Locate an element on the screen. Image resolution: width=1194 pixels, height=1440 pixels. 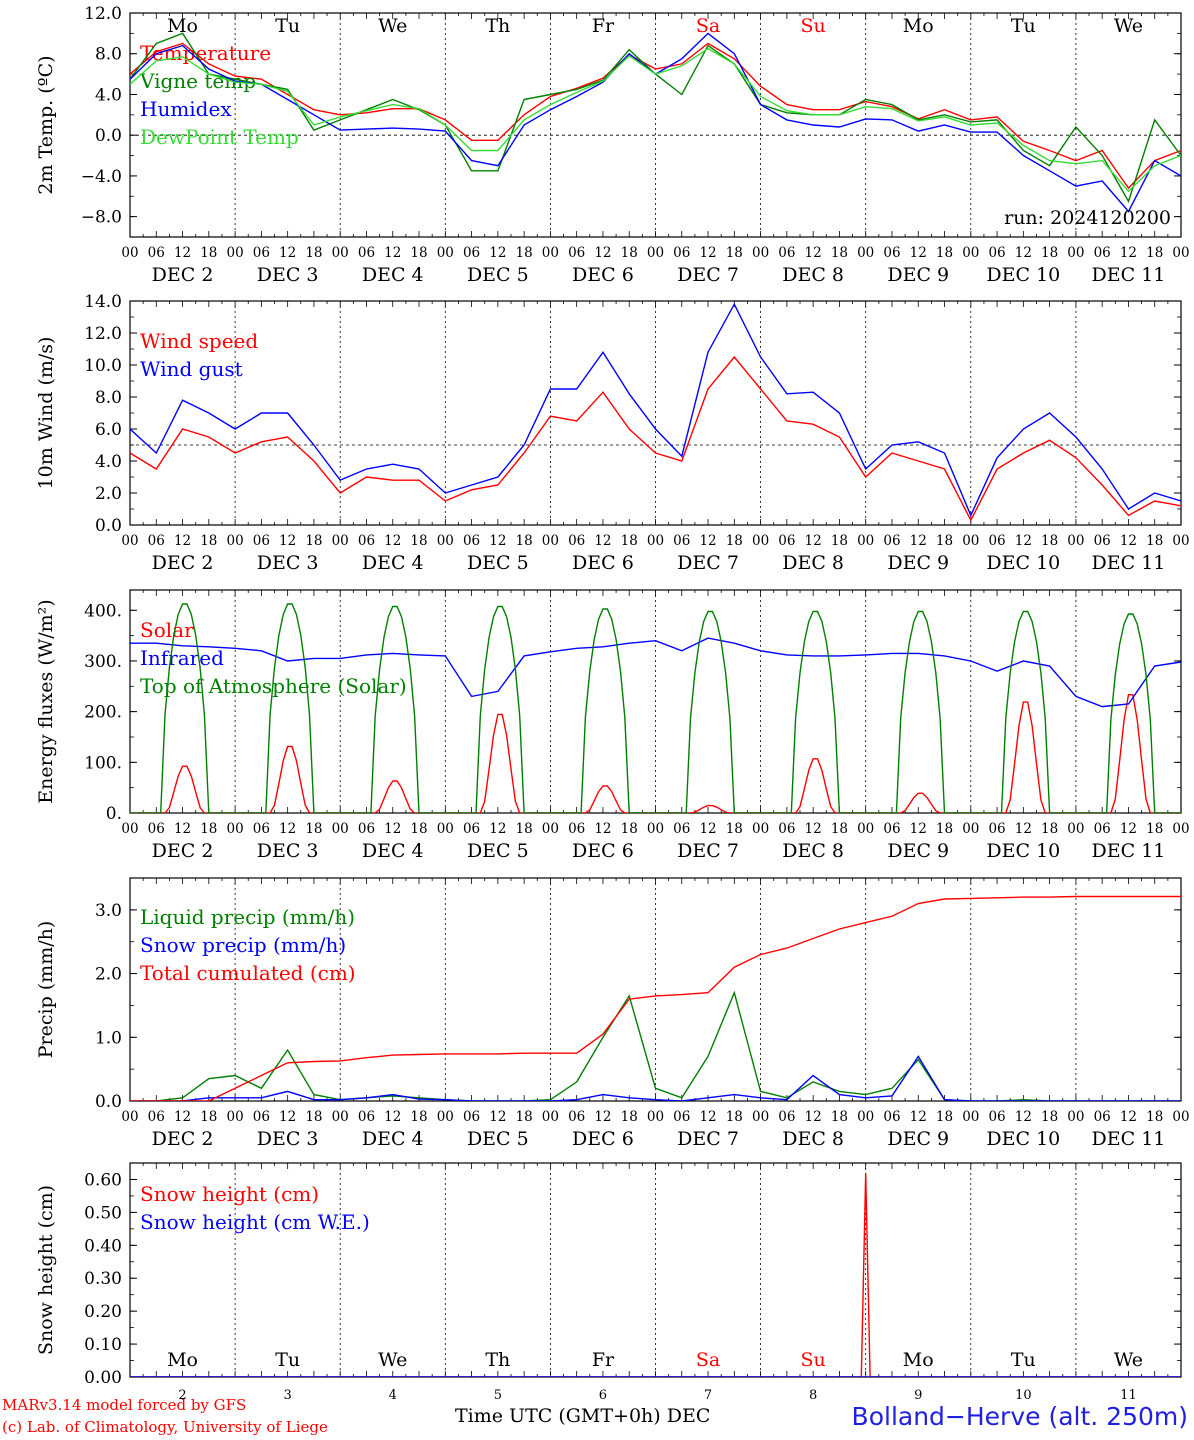
day-number-label: 11 is located at coordinates (1128, 1395).